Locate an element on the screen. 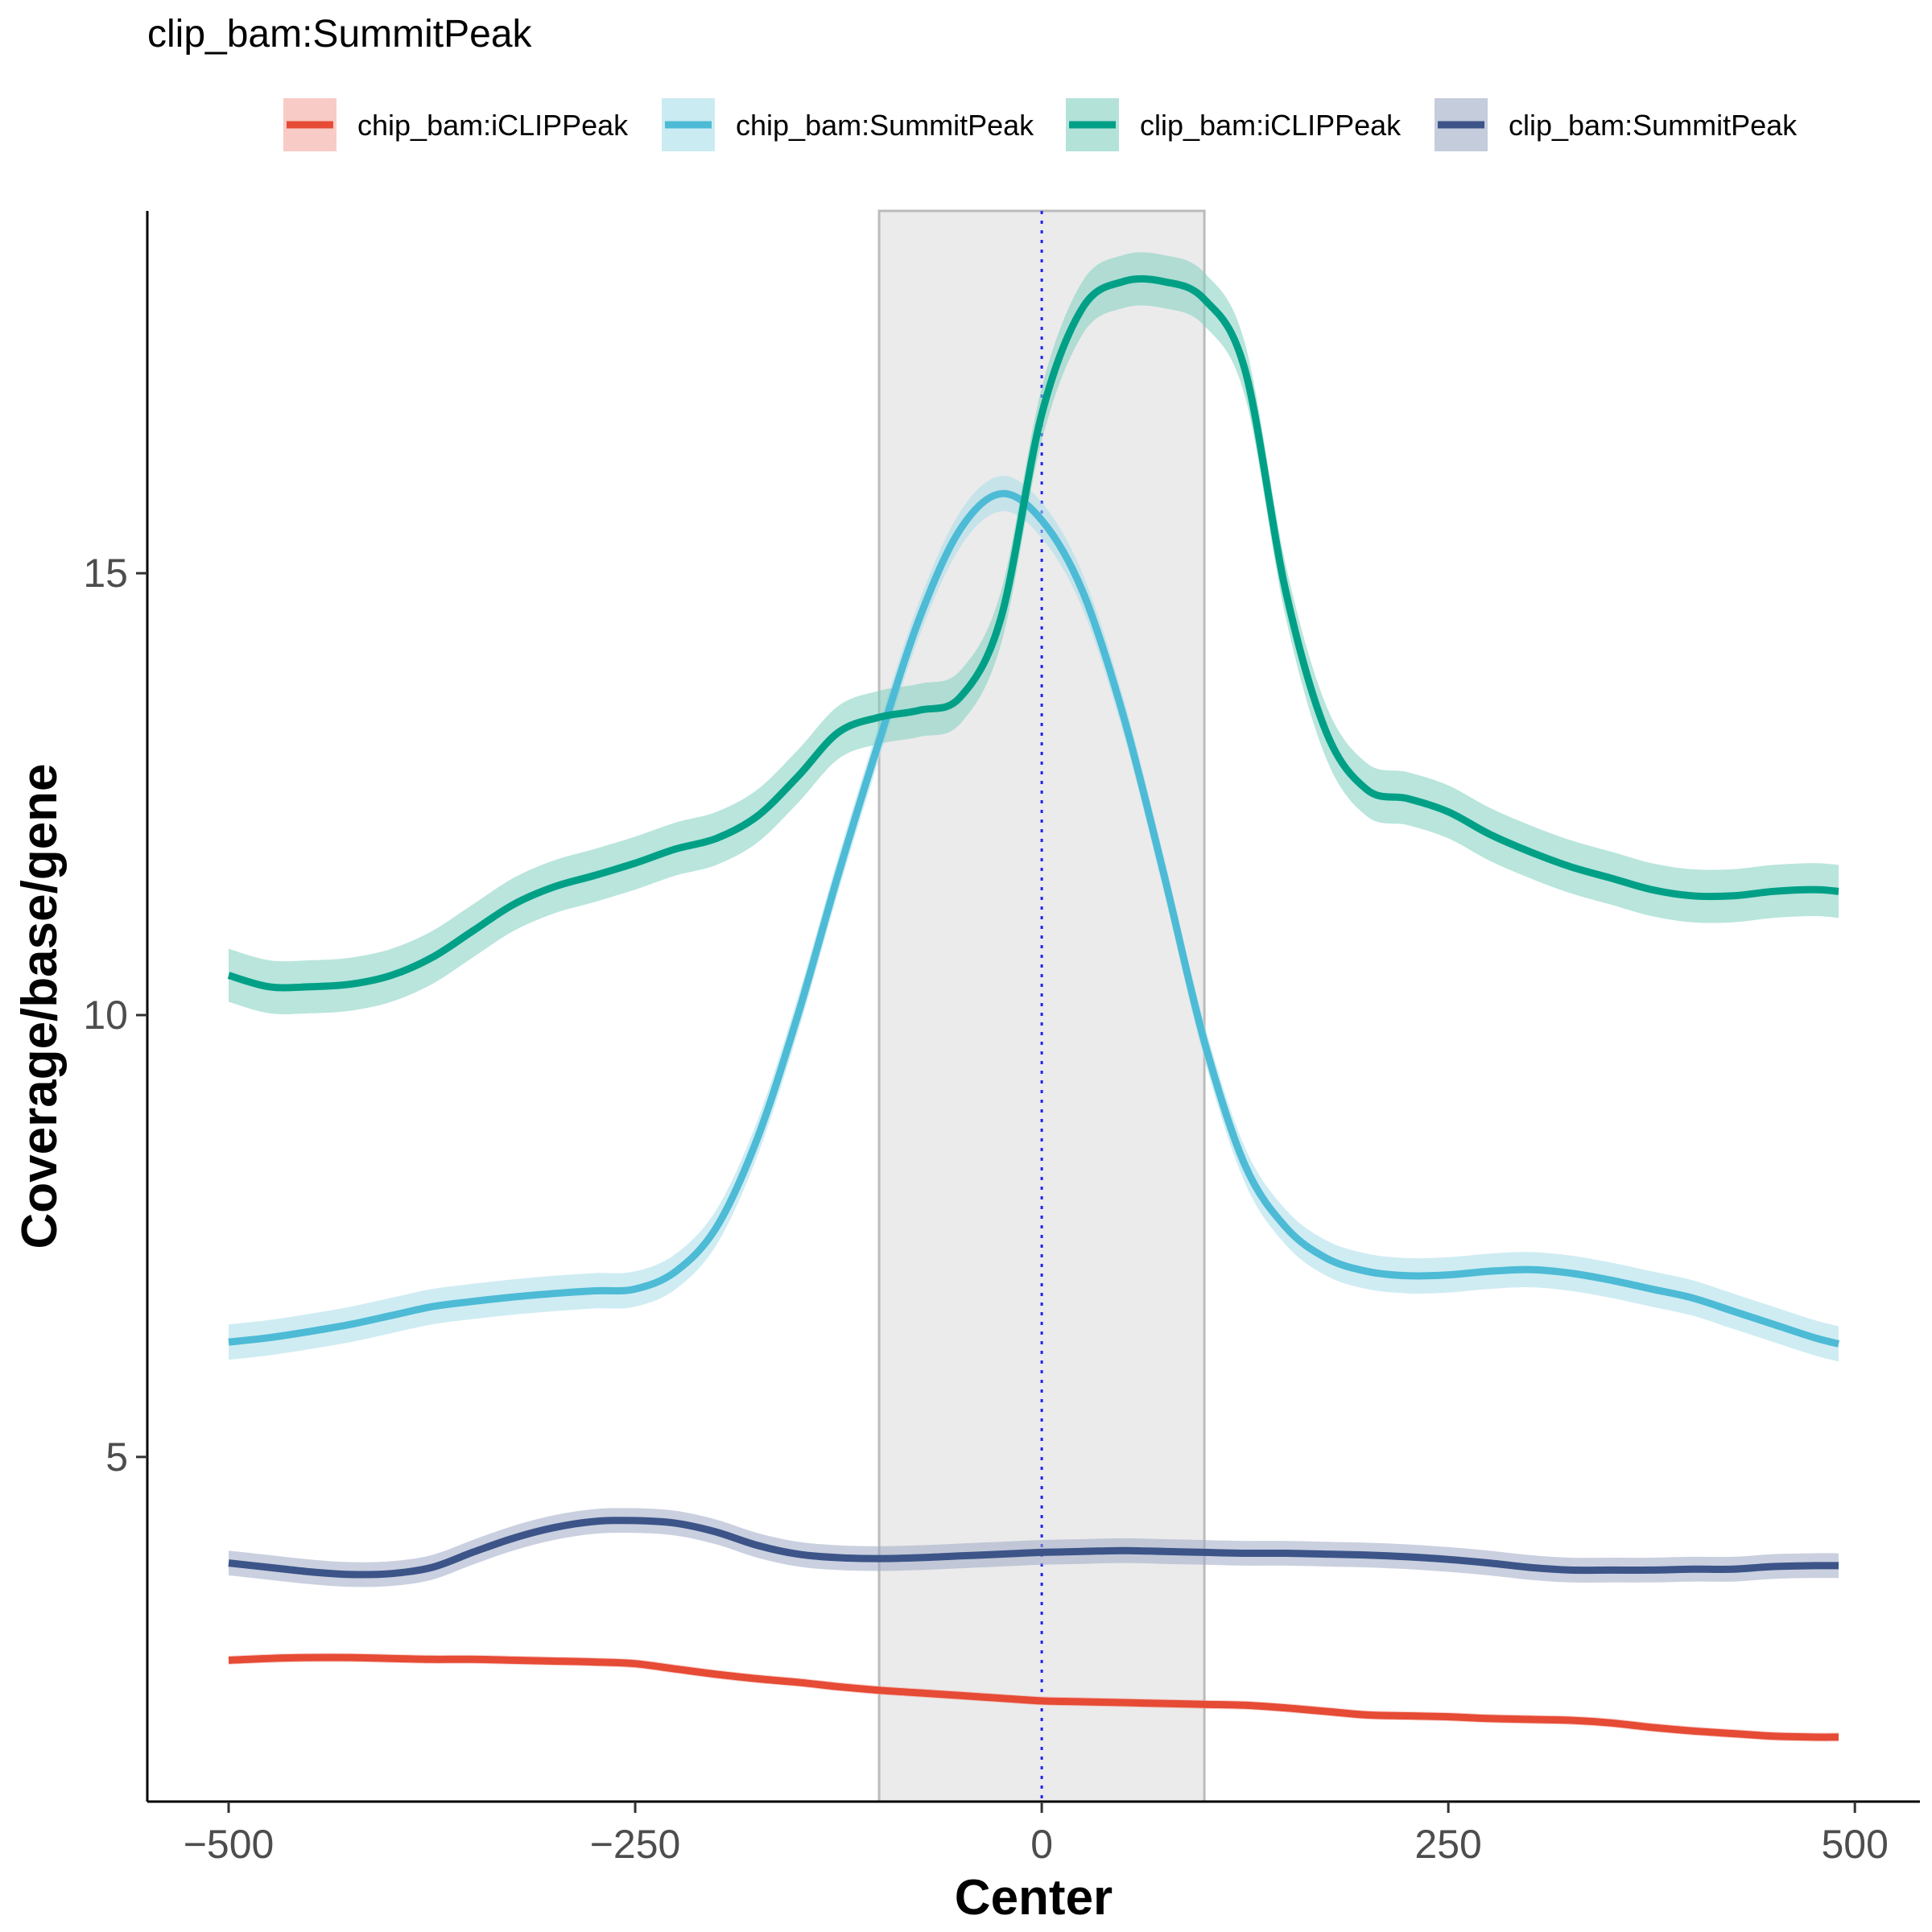 Image resolution: width=1932 pixels, height=1932 pixels. legend-item: clip_bam:SummitPeak is located at coordinates (1616, 124).